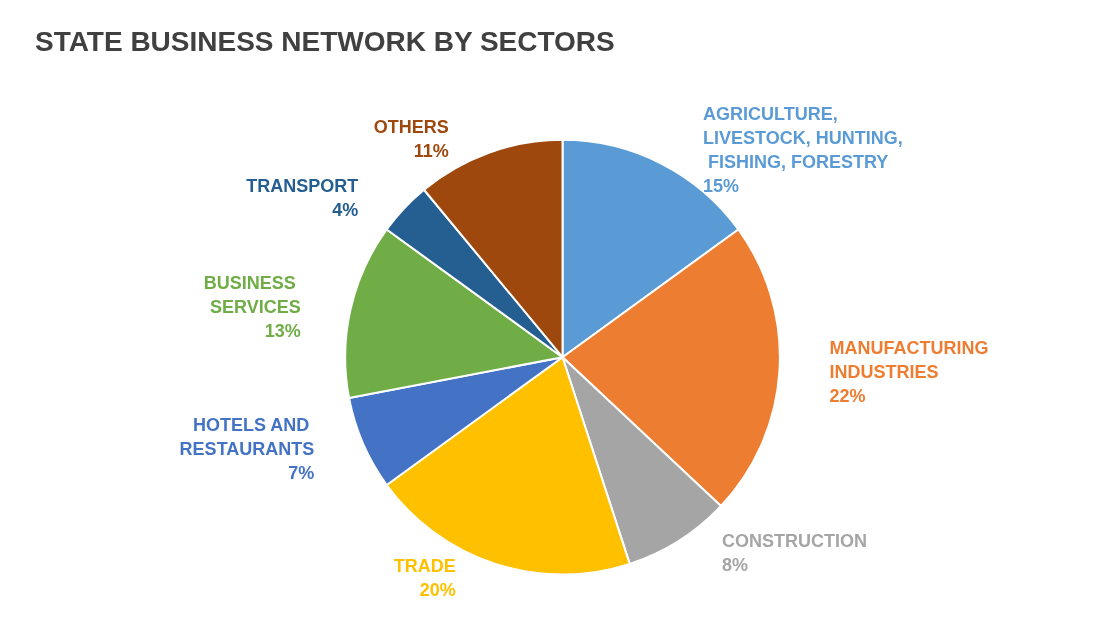 The width and height of the screenshot is (1103, 630). Describe the element at coordinates (345, 210) in the screenshot. I see `data-label: 4%` at that location.